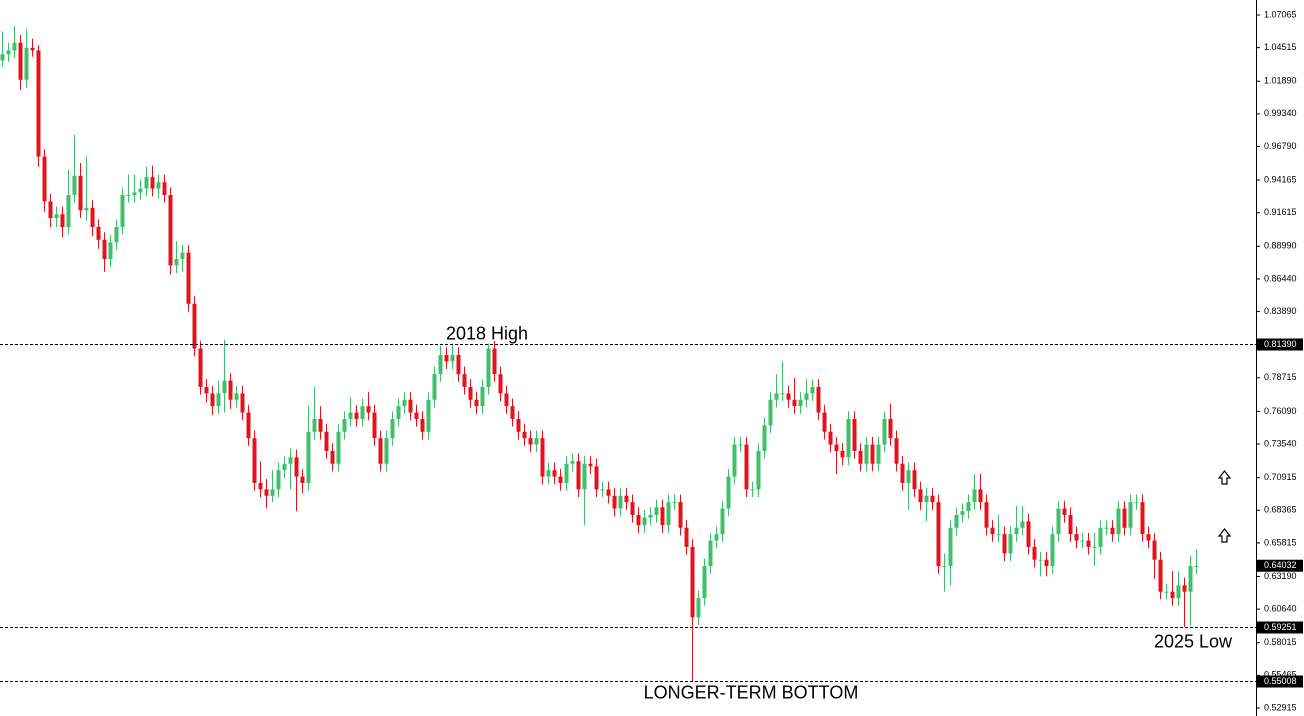  What do you see at coordinates (1280, 179) in the screenshot?
I see `y-tick-label: 0.94165` at bounding box center [1280, 179].